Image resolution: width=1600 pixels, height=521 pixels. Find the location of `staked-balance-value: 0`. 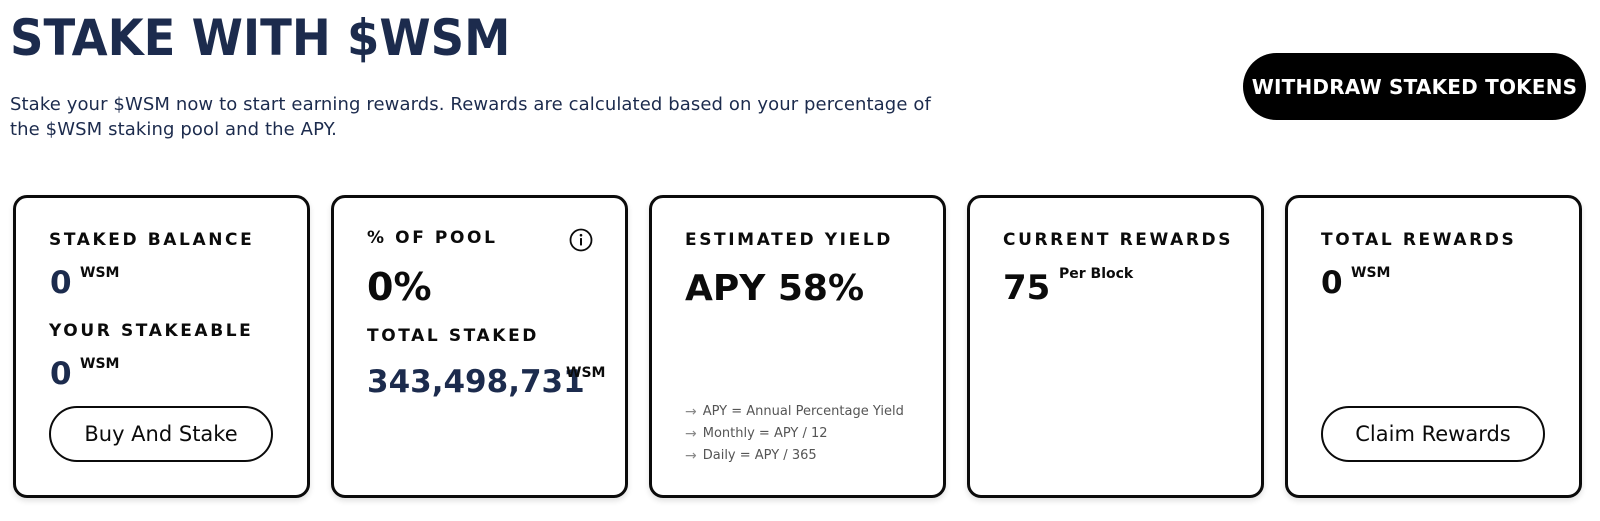

staked-balance-value: 0 is located at coordinates (61, 283).